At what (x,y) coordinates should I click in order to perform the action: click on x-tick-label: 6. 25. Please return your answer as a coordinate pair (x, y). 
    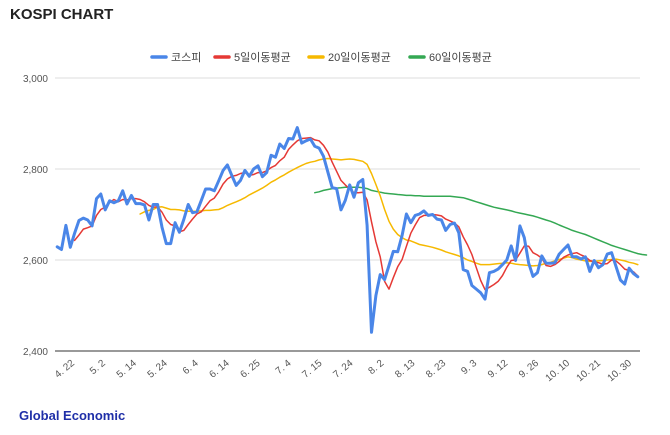
    Looking at the image, I should click on (250, 369).